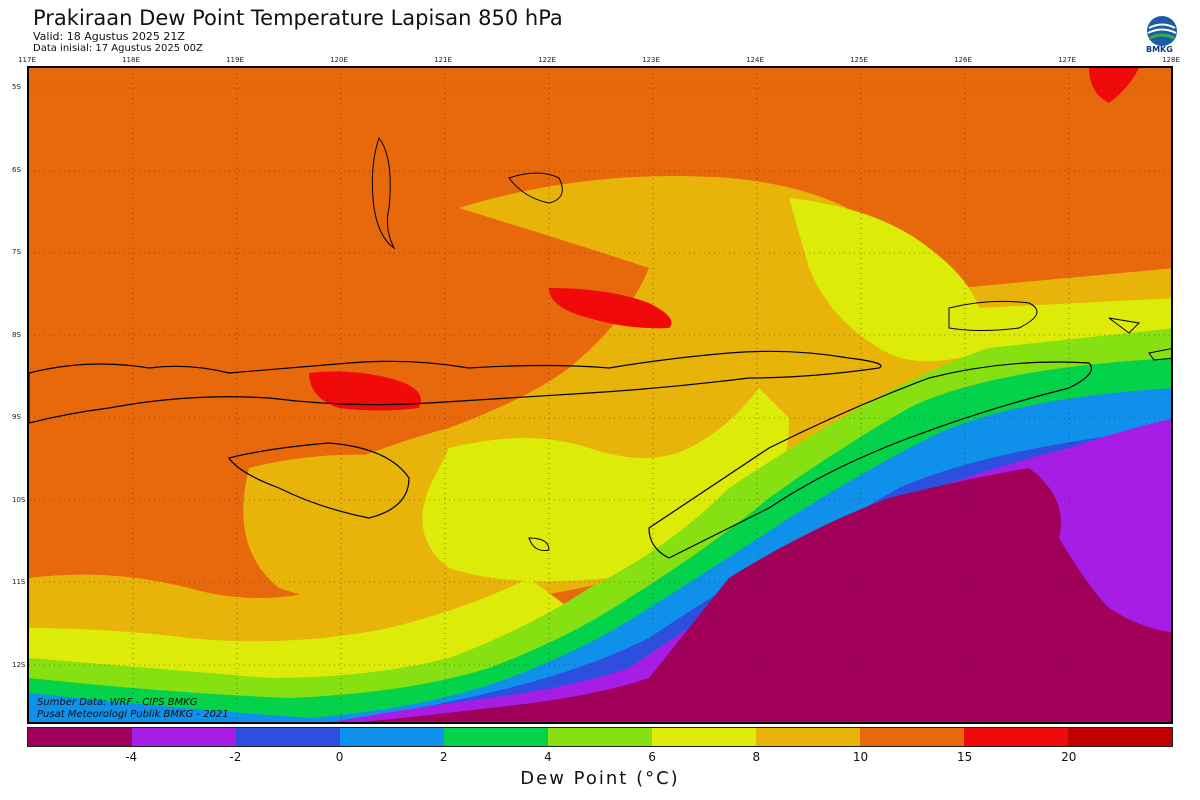 The height and width of the screenshot is (800, 1200). I want to click on lon-label: 122E, so click(547, 60).